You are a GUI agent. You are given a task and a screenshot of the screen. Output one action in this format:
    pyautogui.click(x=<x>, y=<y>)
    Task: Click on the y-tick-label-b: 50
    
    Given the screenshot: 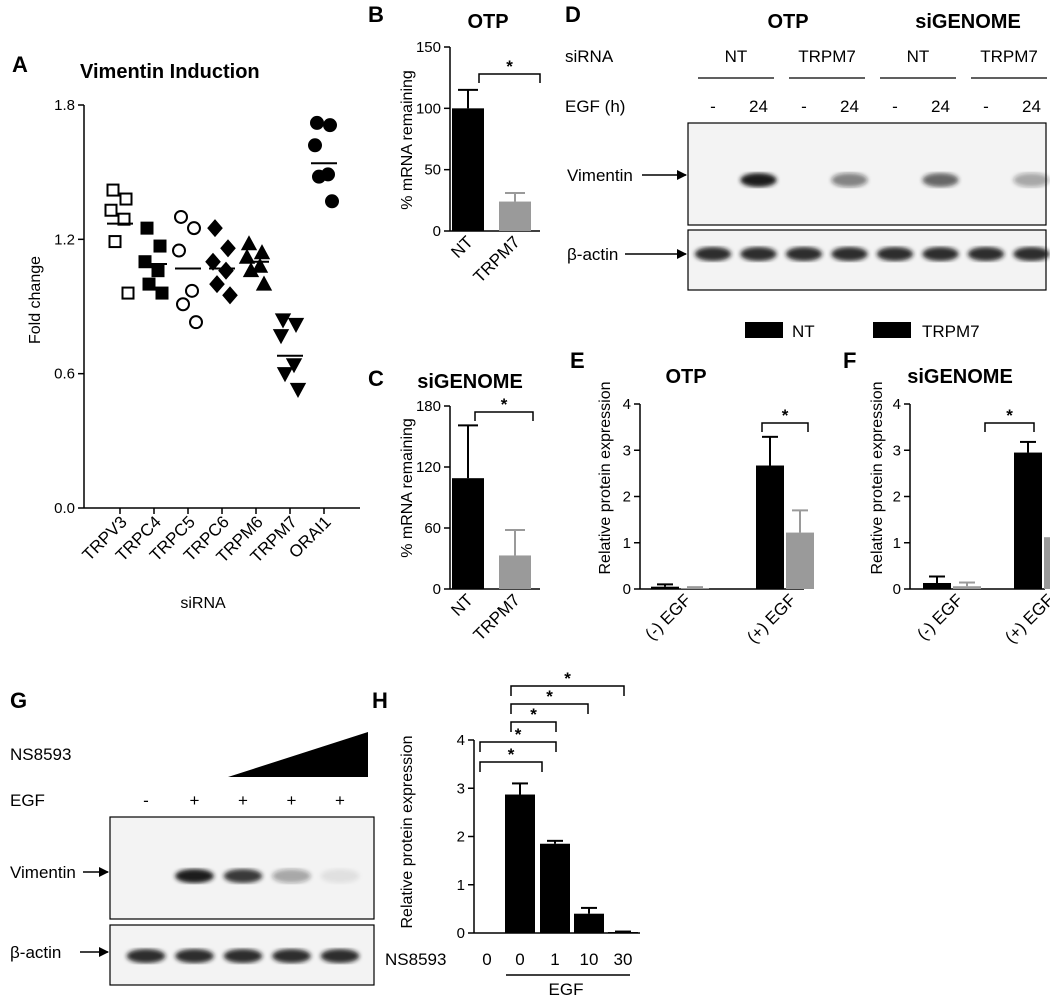 What is the action you would take?
    pyautogui.click(x=432, y=170)
    